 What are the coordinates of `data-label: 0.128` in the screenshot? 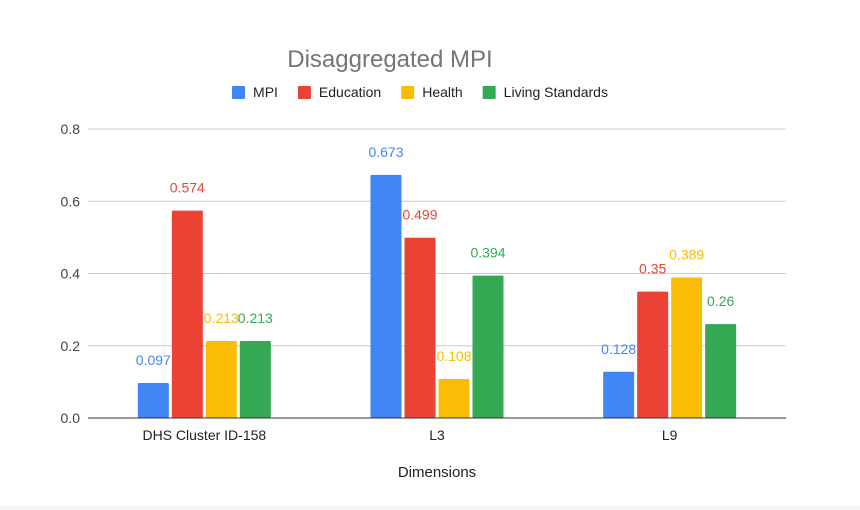 It's located at (618, 349).